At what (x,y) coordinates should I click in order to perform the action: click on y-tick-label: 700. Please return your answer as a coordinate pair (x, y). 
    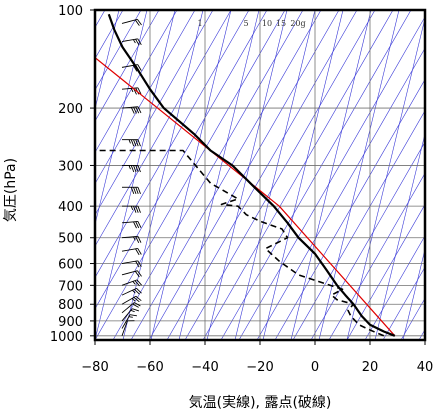
    Looking at the image, I should click on (70, 286).